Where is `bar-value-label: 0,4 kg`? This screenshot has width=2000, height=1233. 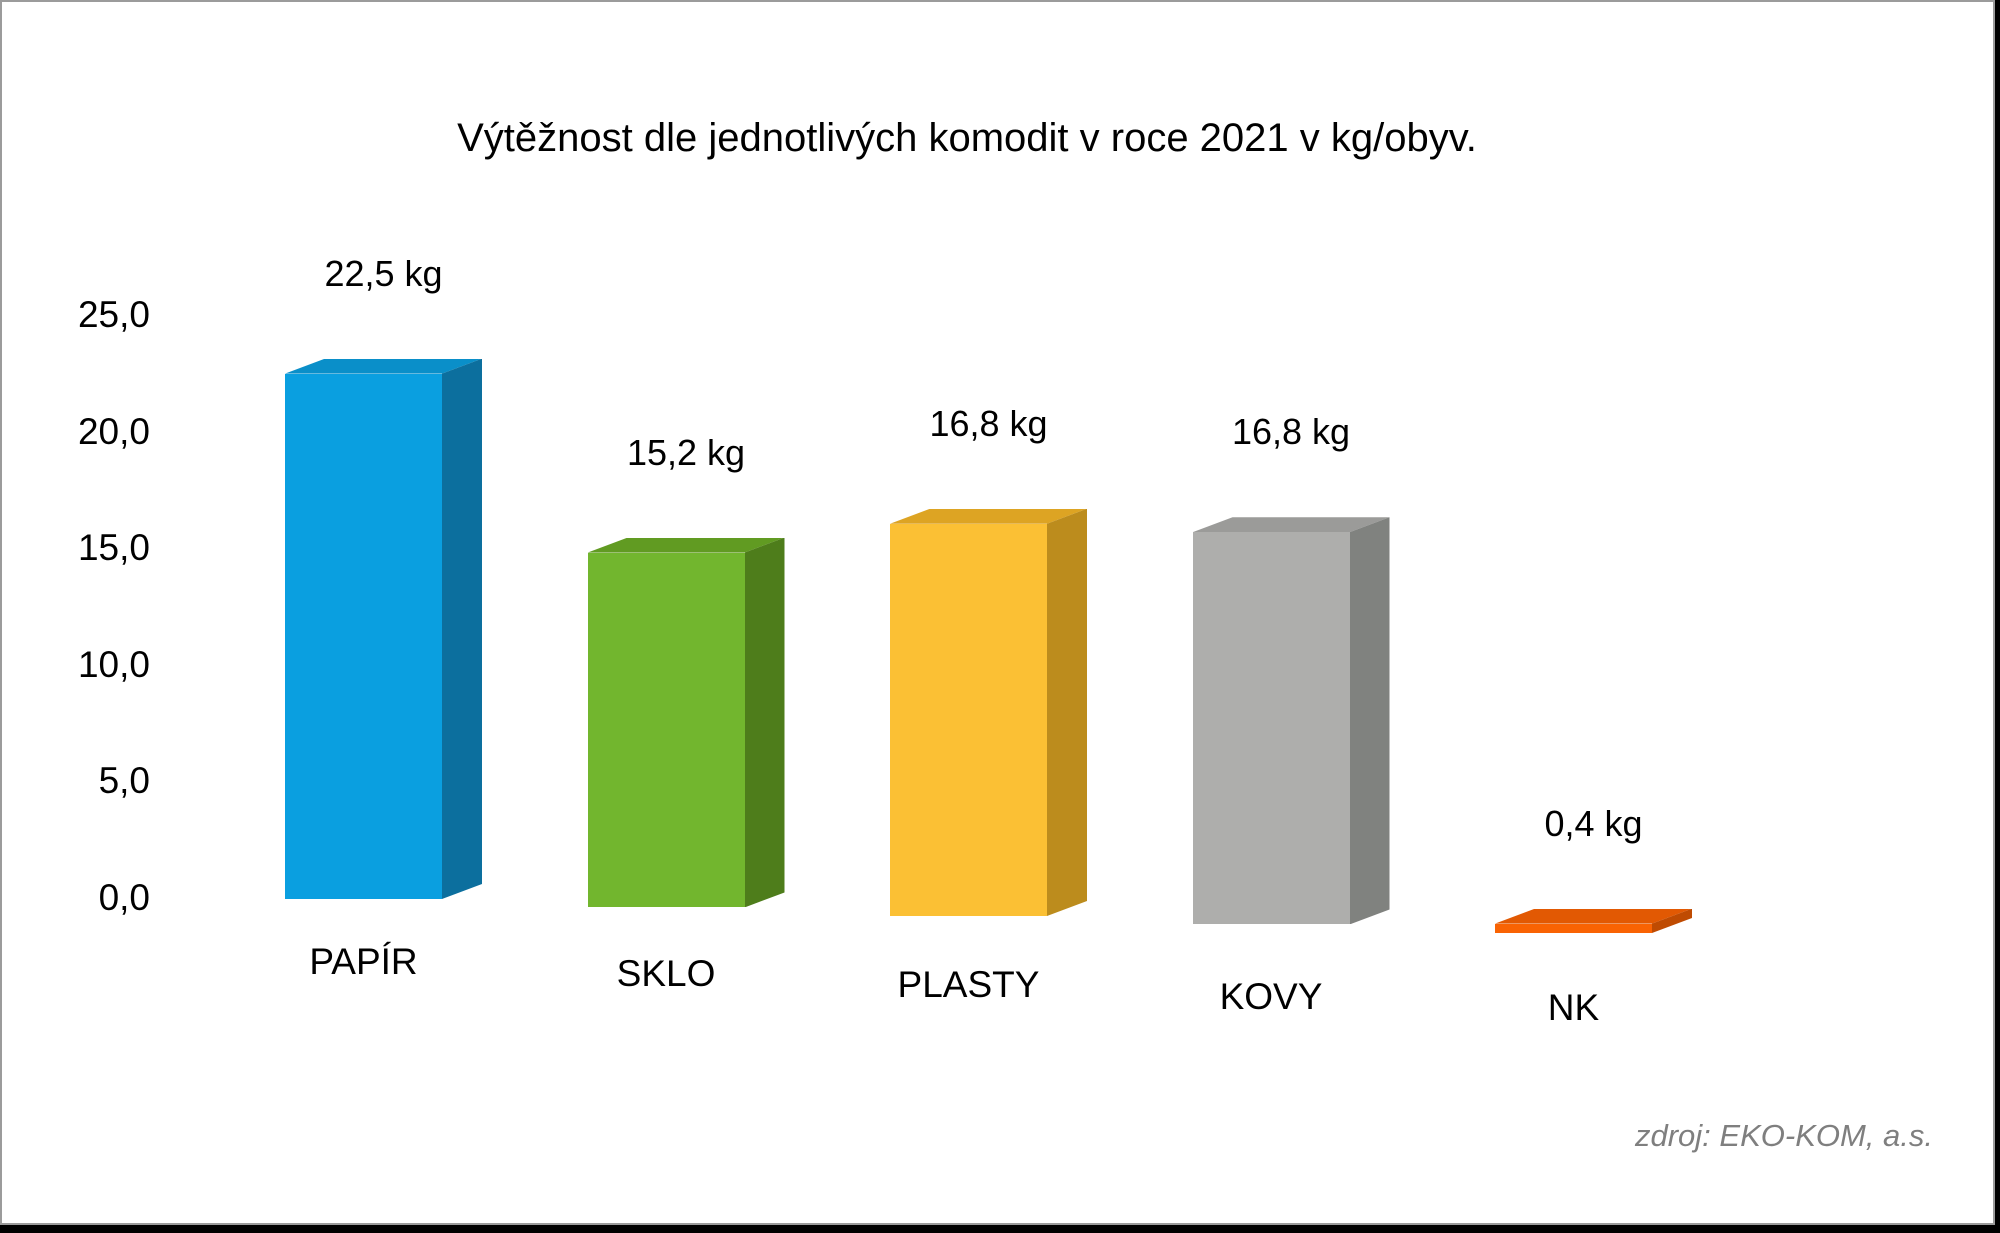 bar-value-label: 0,4 kg is located at coordinates (1593, 823).